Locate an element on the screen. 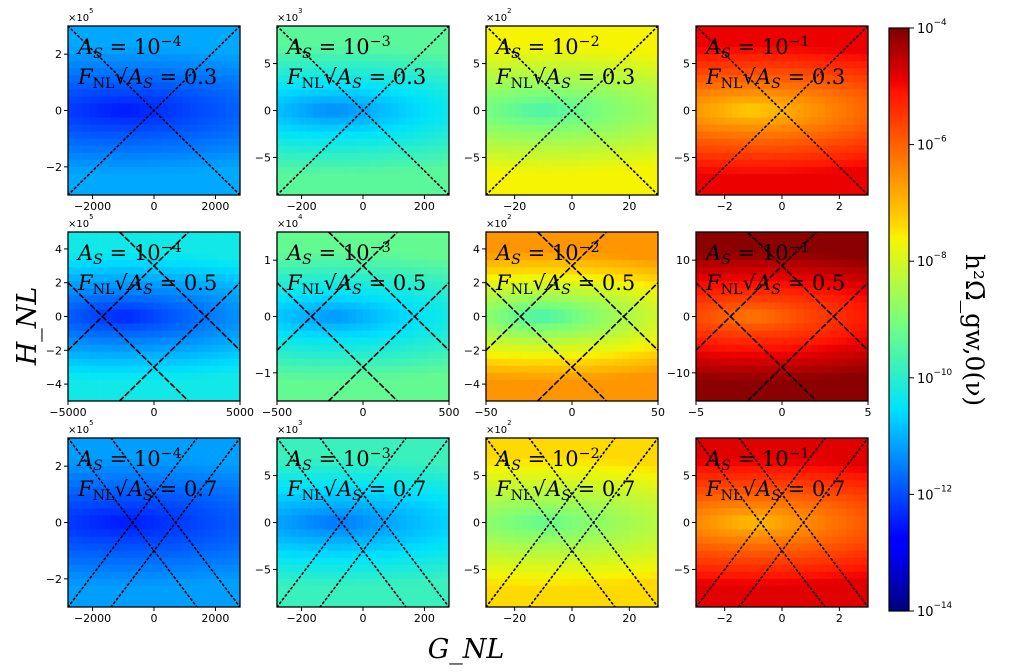  x-tick-label: 0 is located at coordinates (572, 206).